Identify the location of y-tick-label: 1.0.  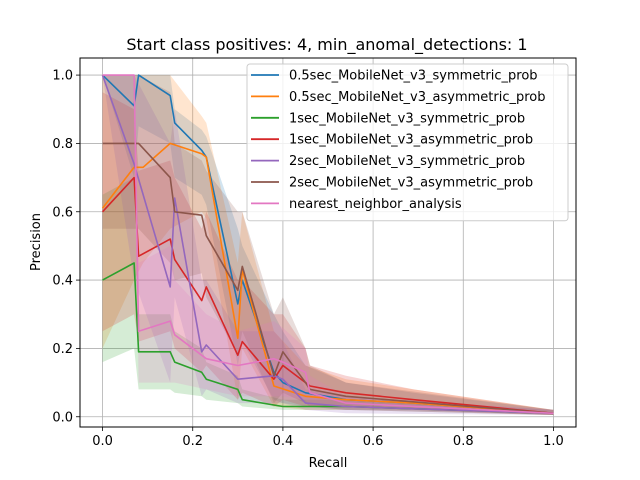
(62, 76).